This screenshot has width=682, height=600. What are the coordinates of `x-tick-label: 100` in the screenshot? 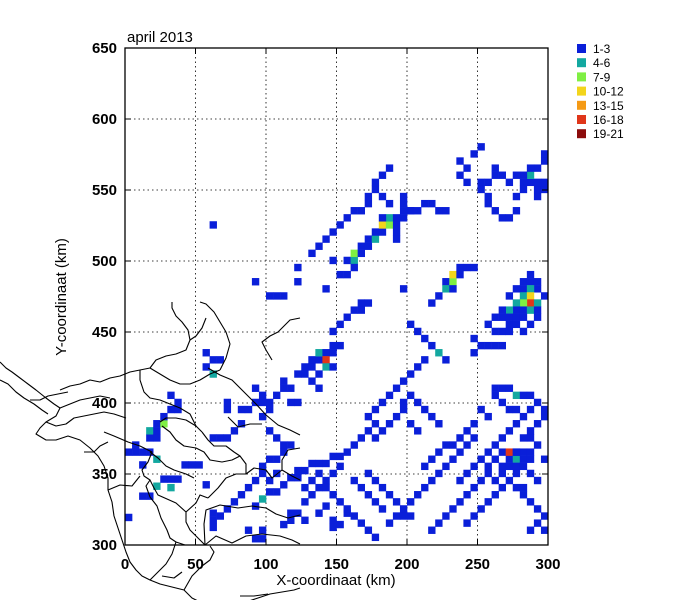 It's located at (265, 564).